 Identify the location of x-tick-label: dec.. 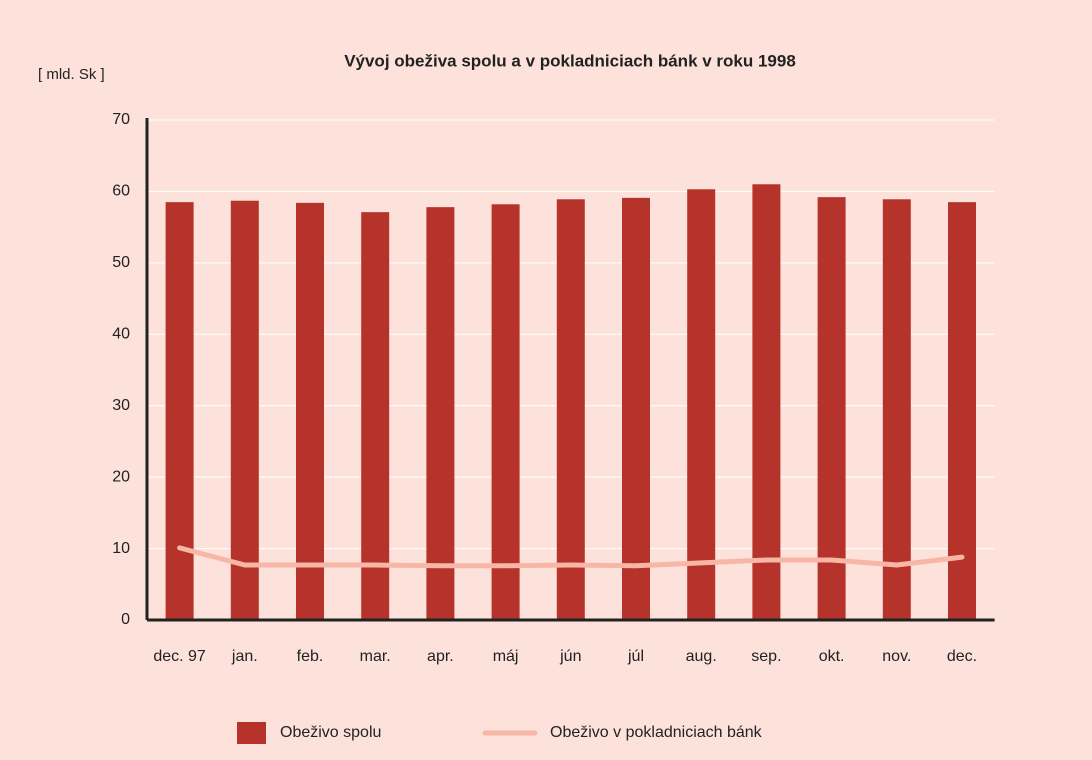
(962, 656).